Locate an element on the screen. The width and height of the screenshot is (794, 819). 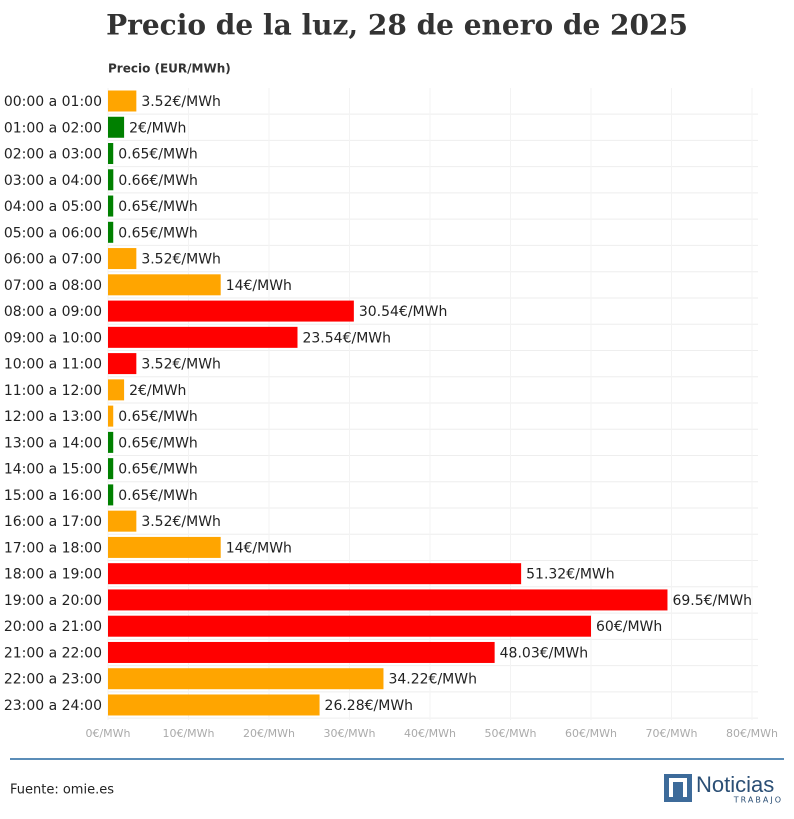
x-tick-label: 40€/MWh is located at coordinates (430, 733).